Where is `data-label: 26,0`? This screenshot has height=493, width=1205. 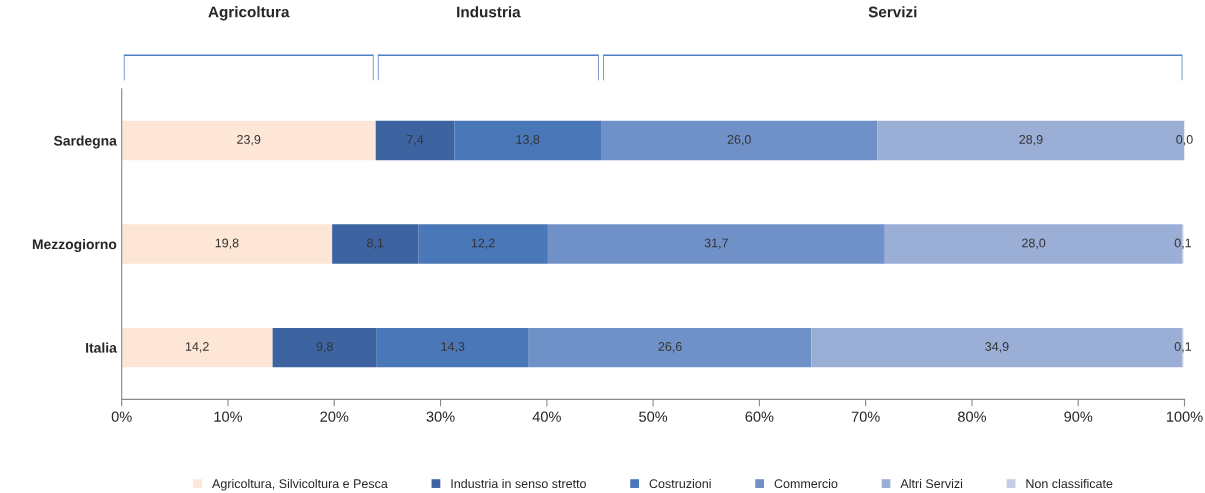
data-label: 26,0 is located at coordinates (739, 140).